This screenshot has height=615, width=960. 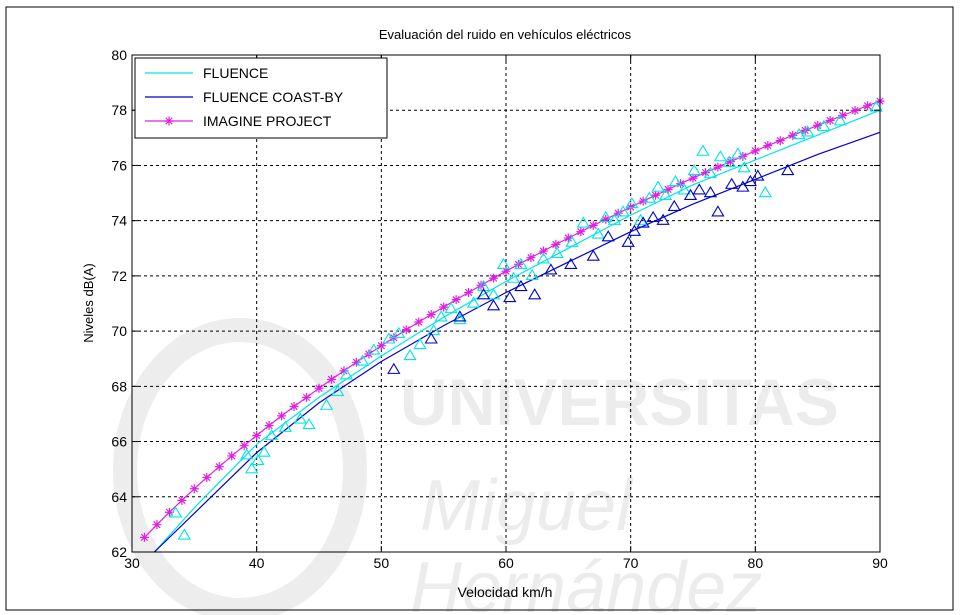 What do you see at coordinates (119, 55) in the screenshot?
I see `y-tick-label: 80` at bounding box center [119, 55].